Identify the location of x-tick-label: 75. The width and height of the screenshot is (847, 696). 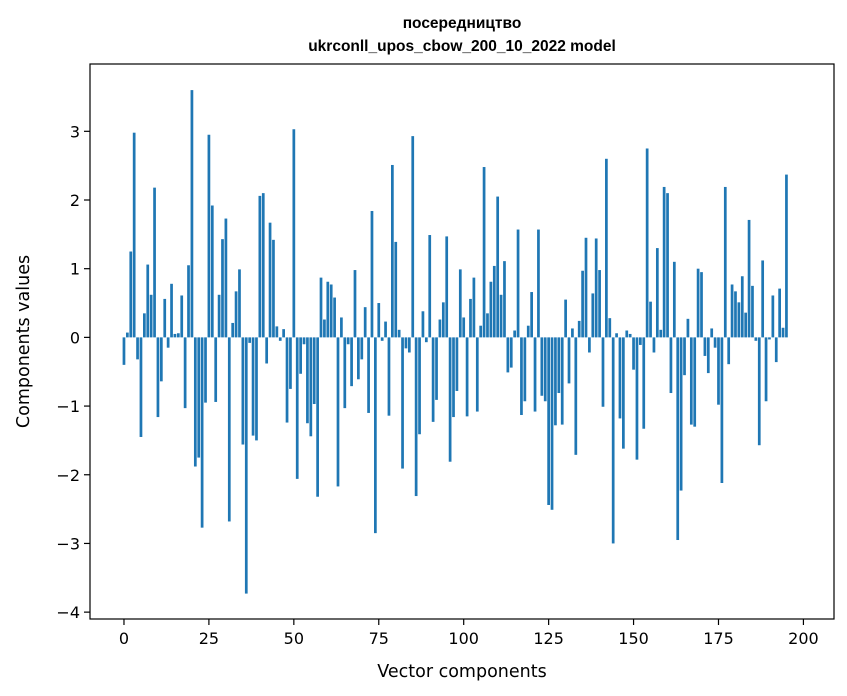
(379, 638).